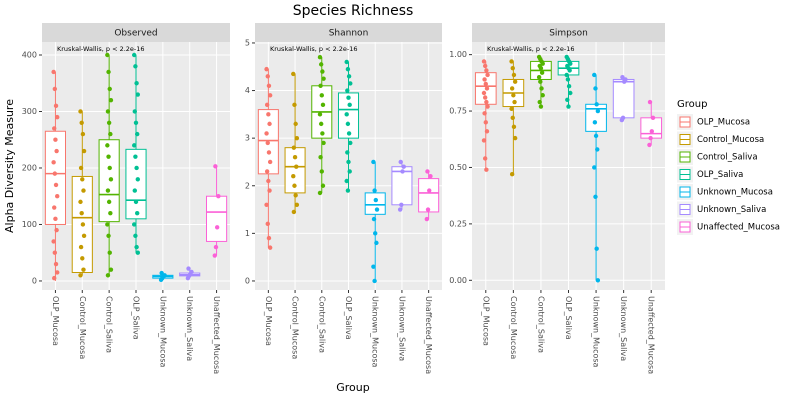 This screenshot has height=400, width=800. Describe the element at coordinates (55, 321) in the screenshot. I see `x-tick-label: OLP_Mucosa` at that location.